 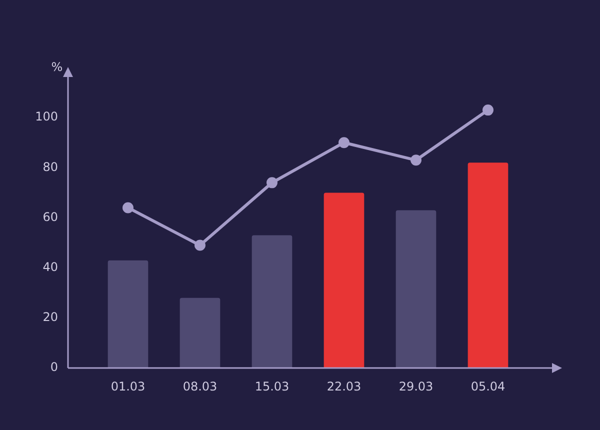 I want to click on x-tick-label: 15.03, so click(x=272, y=386).